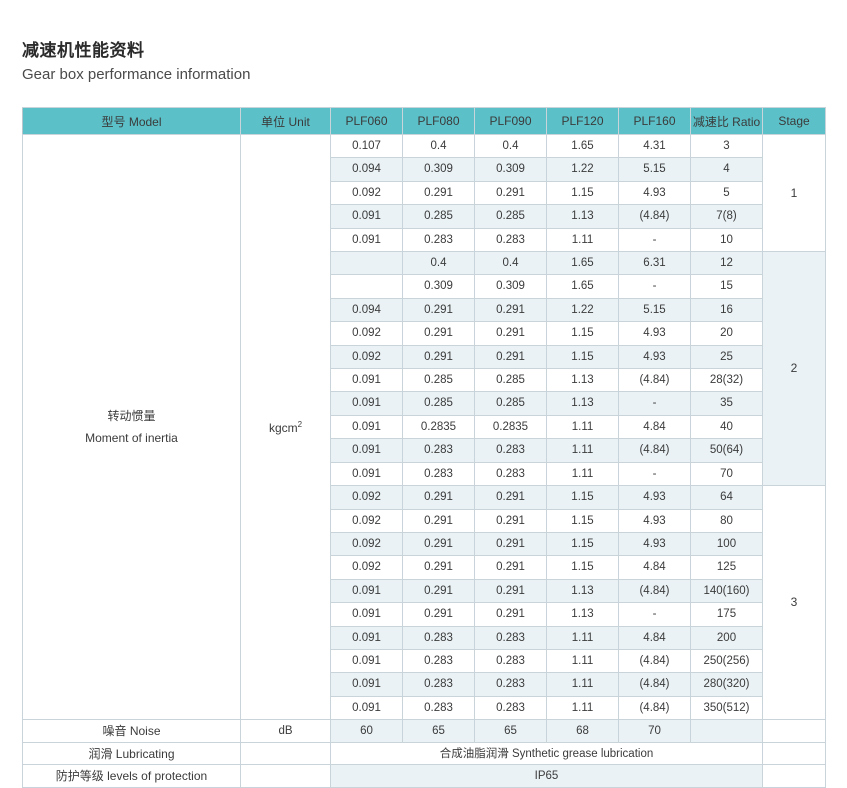 The height and width of the screenshot is (788, 847). What do you see at coordinates (726, 263) in the screenshot?
I see `cell-ratio: 12` at bounding box center [726, 263].